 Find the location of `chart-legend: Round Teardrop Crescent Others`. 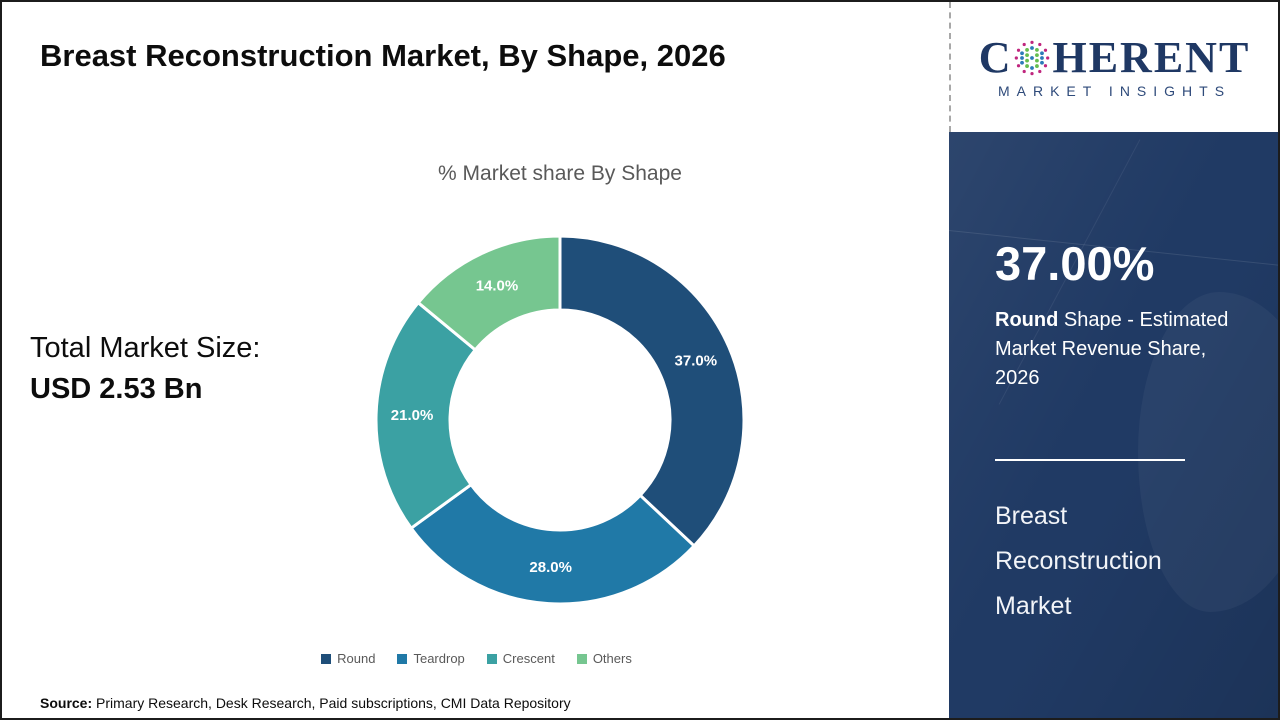

chart-legend: Round Teardrop Crescent Others is located at coordinates (476, 658).